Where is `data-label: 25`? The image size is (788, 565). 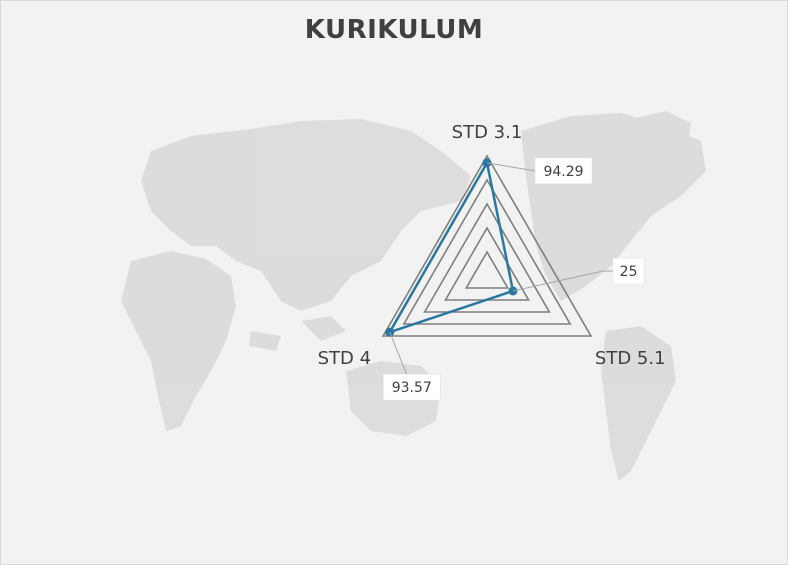
data-label: 25 is located at coordinates (629, 272).